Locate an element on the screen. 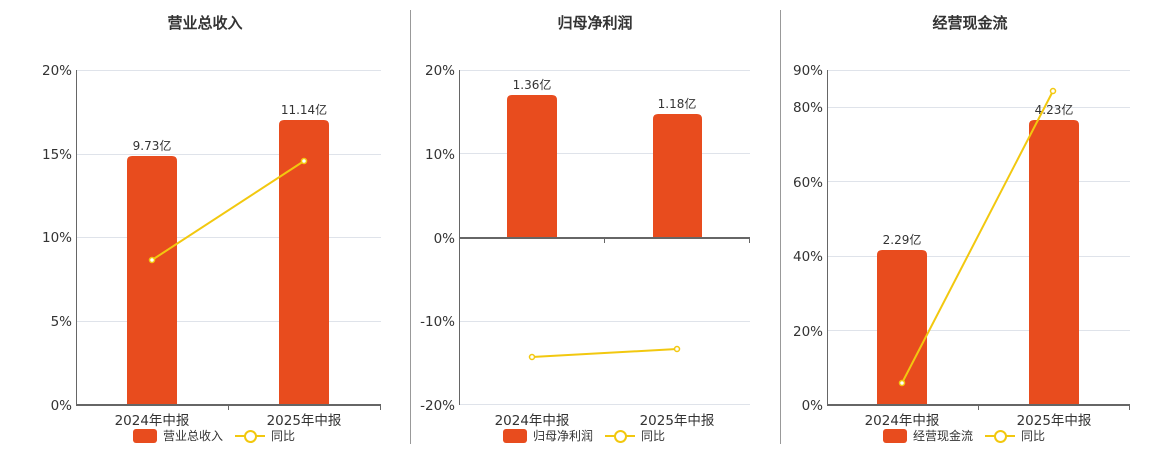  y-tick-label: 40% is located at coordinates (808, 257).